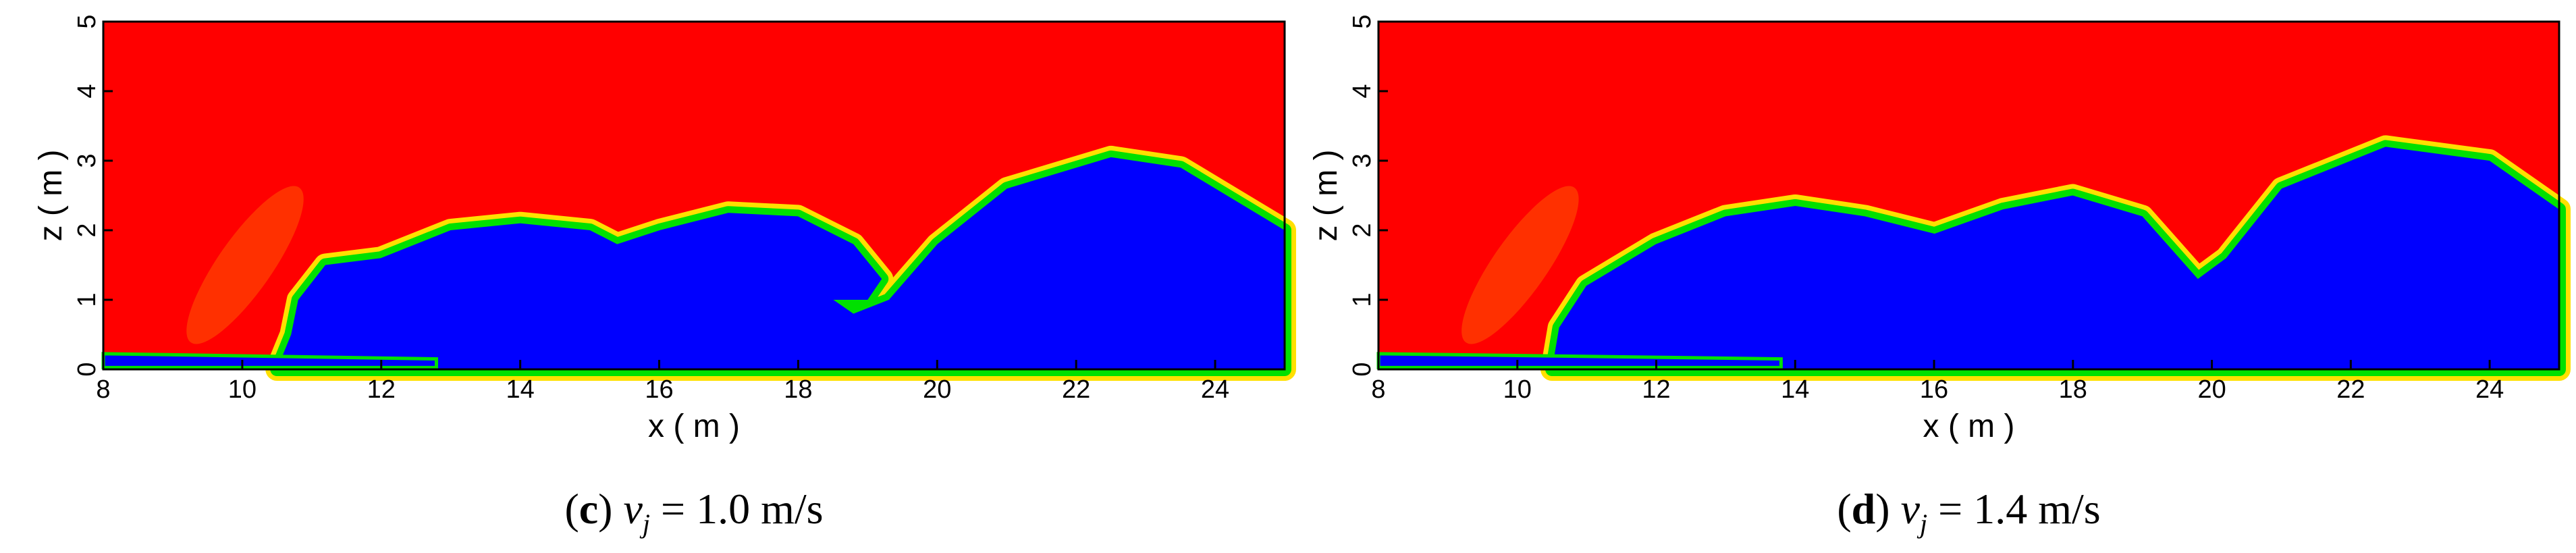  What do you see at coordinates (743, 509) in the screenshot?
I see `caption-rest: = 1.0 m/s` at bounding box center [743, 509].